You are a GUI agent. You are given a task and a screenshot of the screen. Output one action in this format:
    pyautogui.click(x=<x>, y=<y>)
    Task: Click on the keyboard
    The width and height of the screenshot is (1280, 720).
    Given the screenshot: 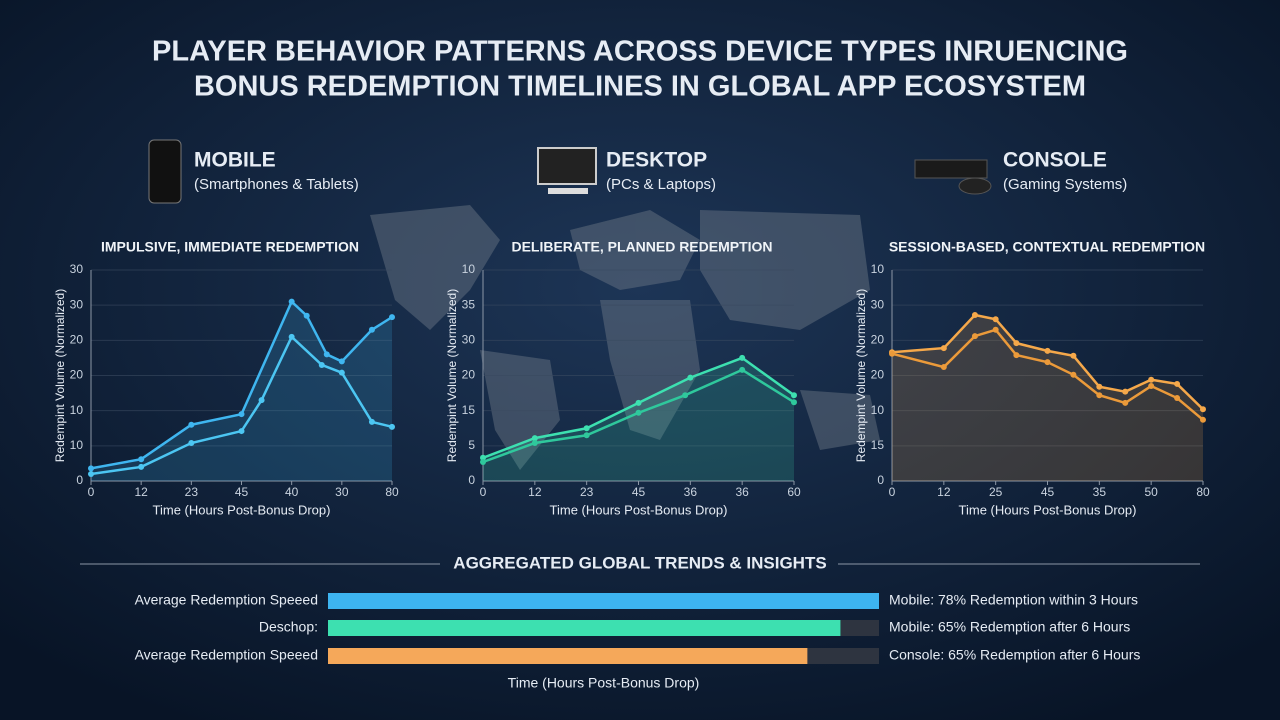 What is the action you would take?
    pyautogui.click(x=568, y=191)
    